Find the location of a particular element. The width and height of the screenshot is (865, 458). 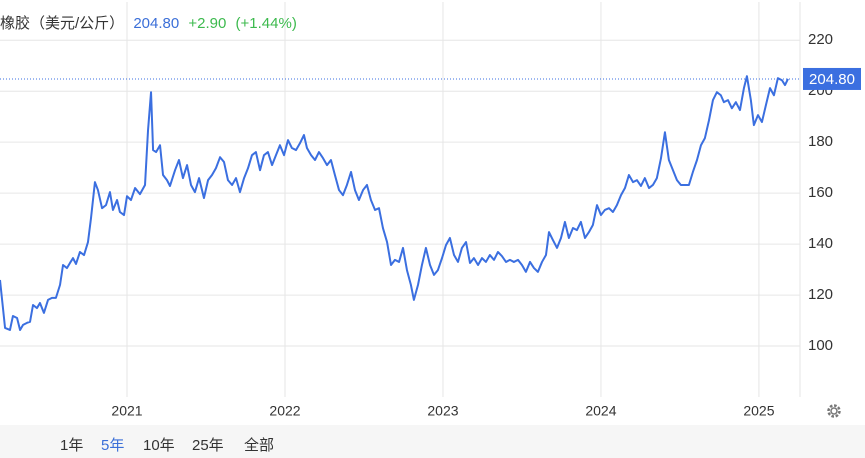

range-bar: 1年 5年 10年 25年 全部 is located at coordinates (432, 441).